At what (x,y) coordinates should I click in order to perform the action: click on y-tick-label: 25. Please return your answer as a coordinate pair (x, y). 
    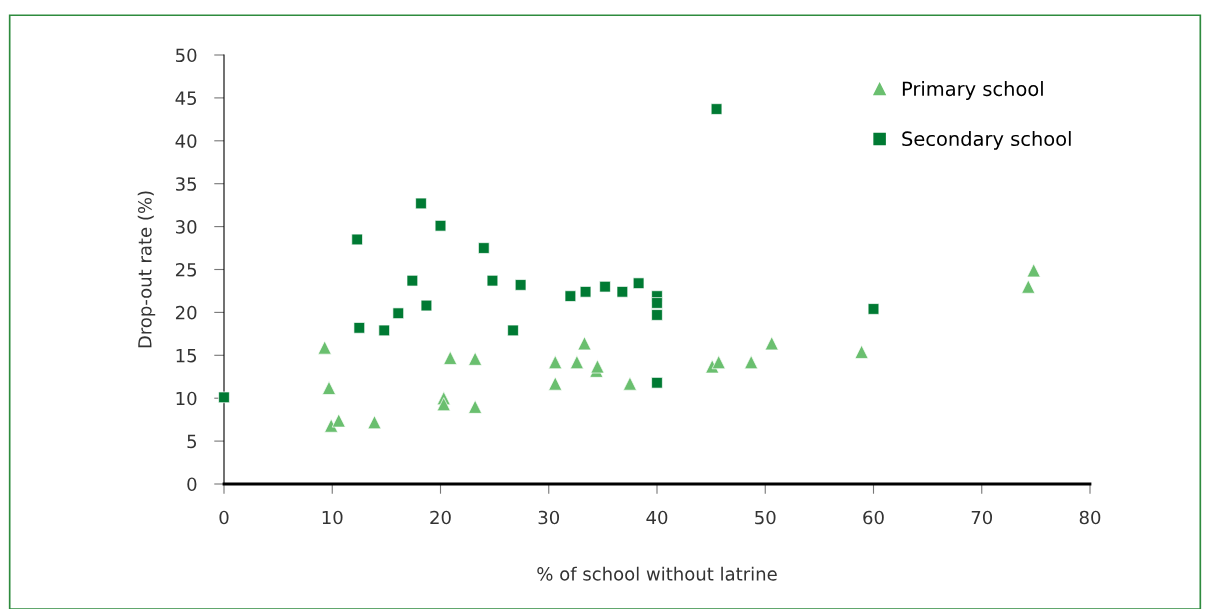
    Looking at the image, I should click on (186, 269).